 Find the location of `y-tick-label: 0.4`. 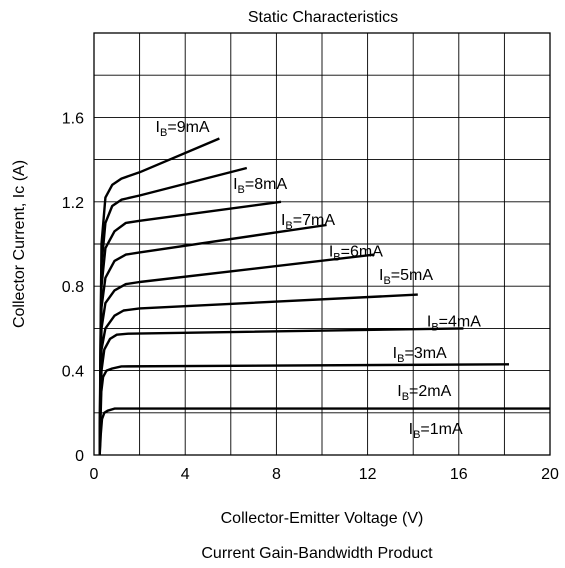

y-tick-label: 0.4 is located at coordinates (73, 372).